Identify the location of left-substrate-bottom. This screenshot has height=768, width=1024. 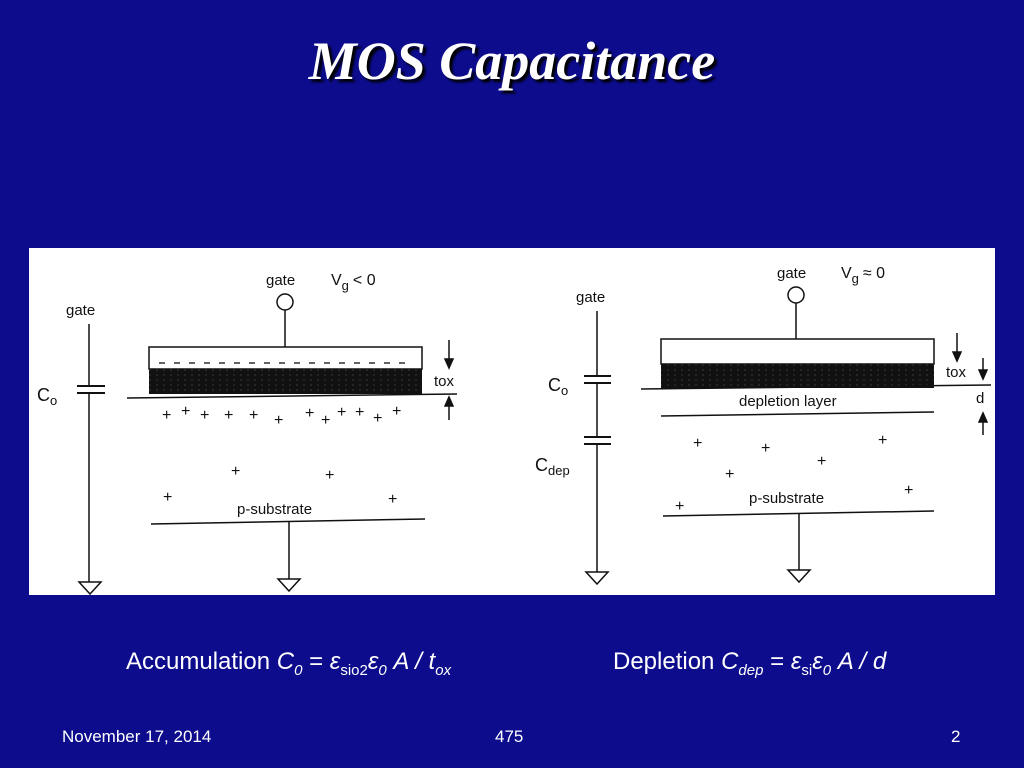
(288, 521).